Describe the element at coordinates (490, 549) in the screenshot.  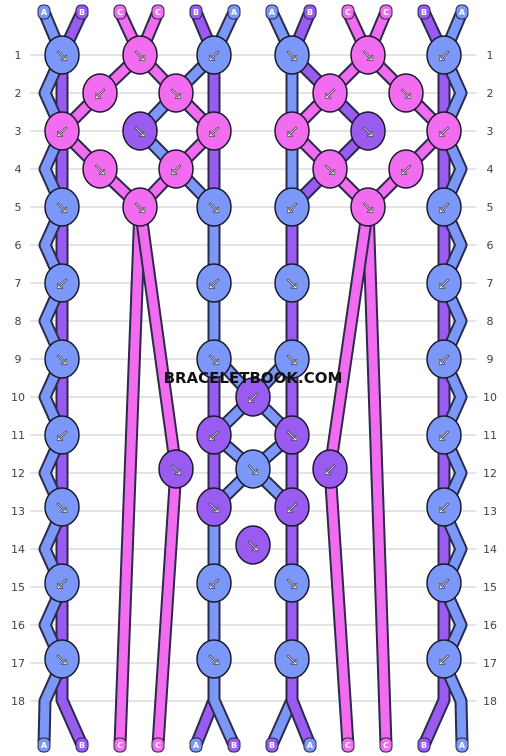
I see `row-number-right: 14` at that location.